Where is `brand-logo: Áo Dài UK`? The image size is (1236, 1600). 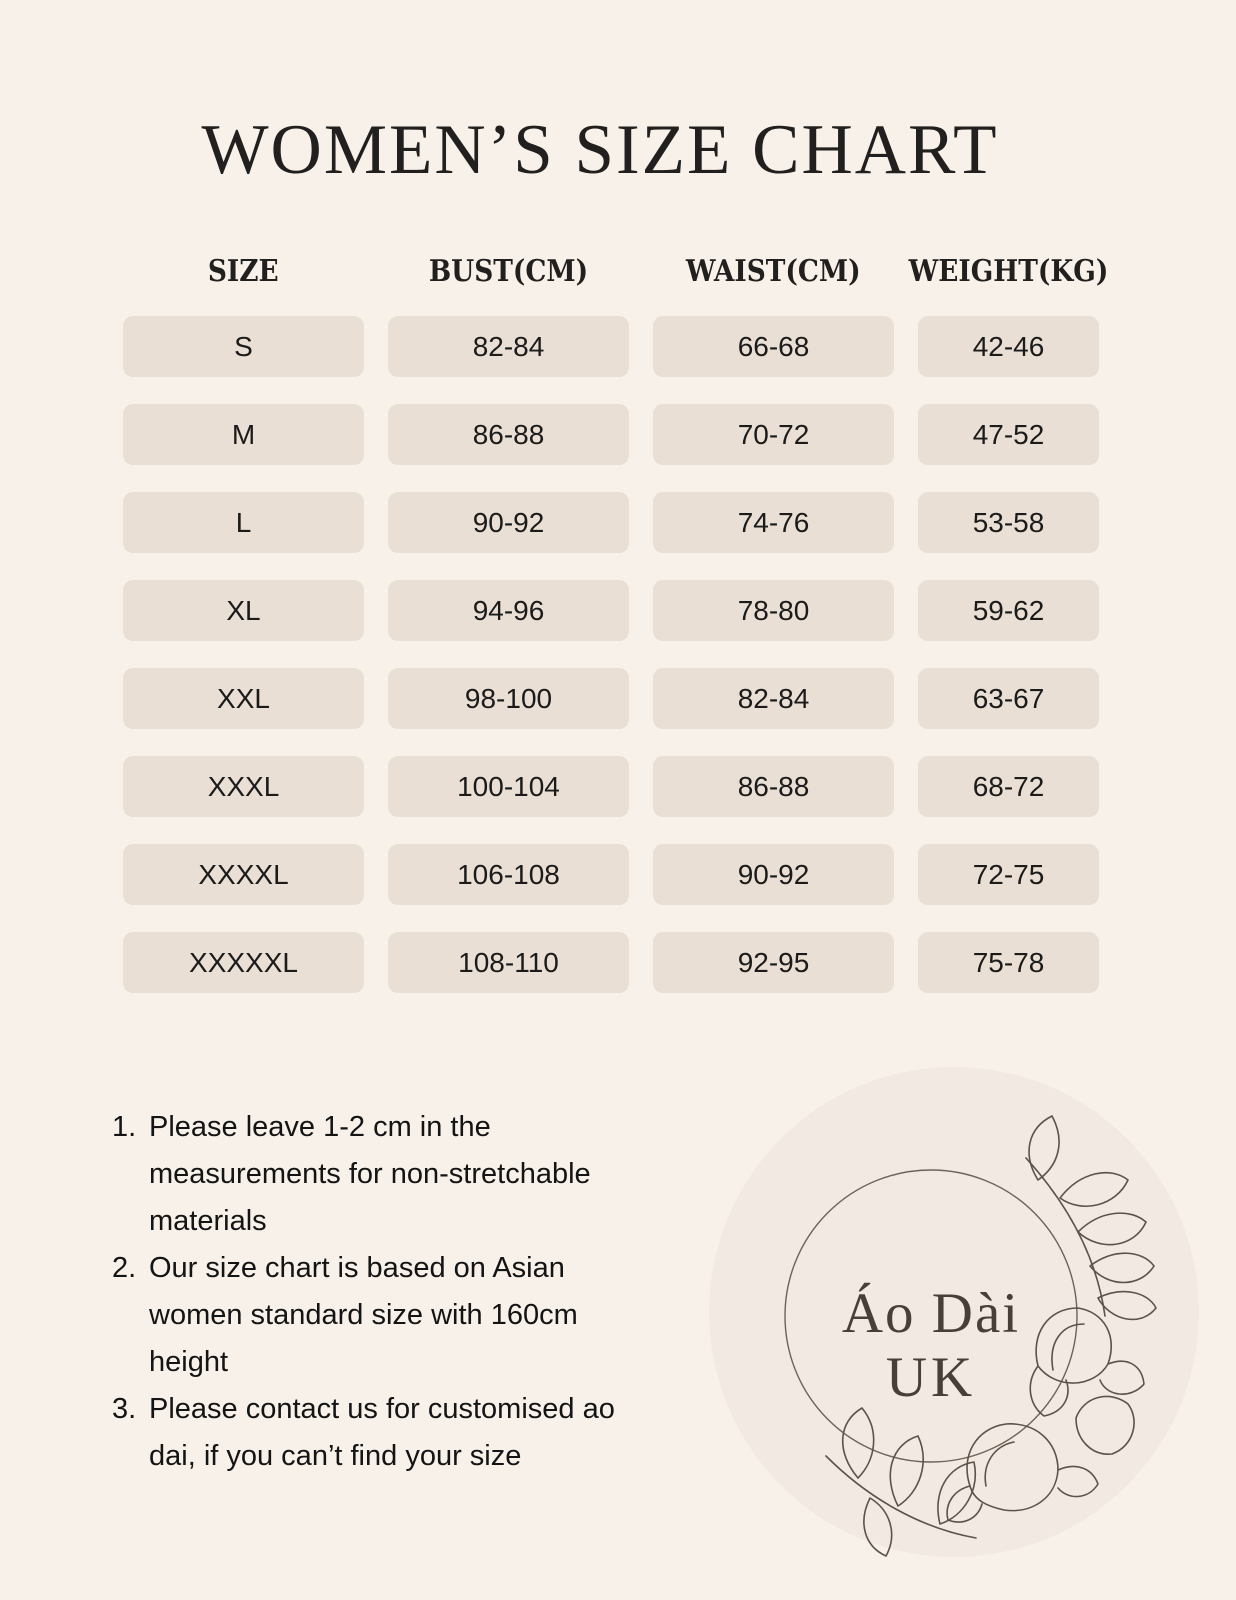 brand-logo: Áo Dài UK is located at coordinates (954, 1312).